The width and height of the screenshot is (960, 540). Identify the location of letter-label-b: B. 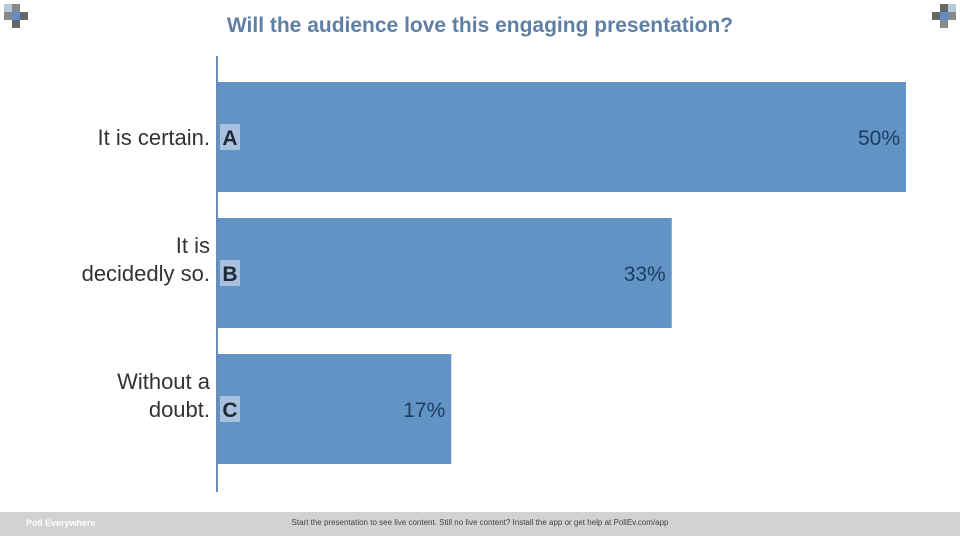
(229, 274).